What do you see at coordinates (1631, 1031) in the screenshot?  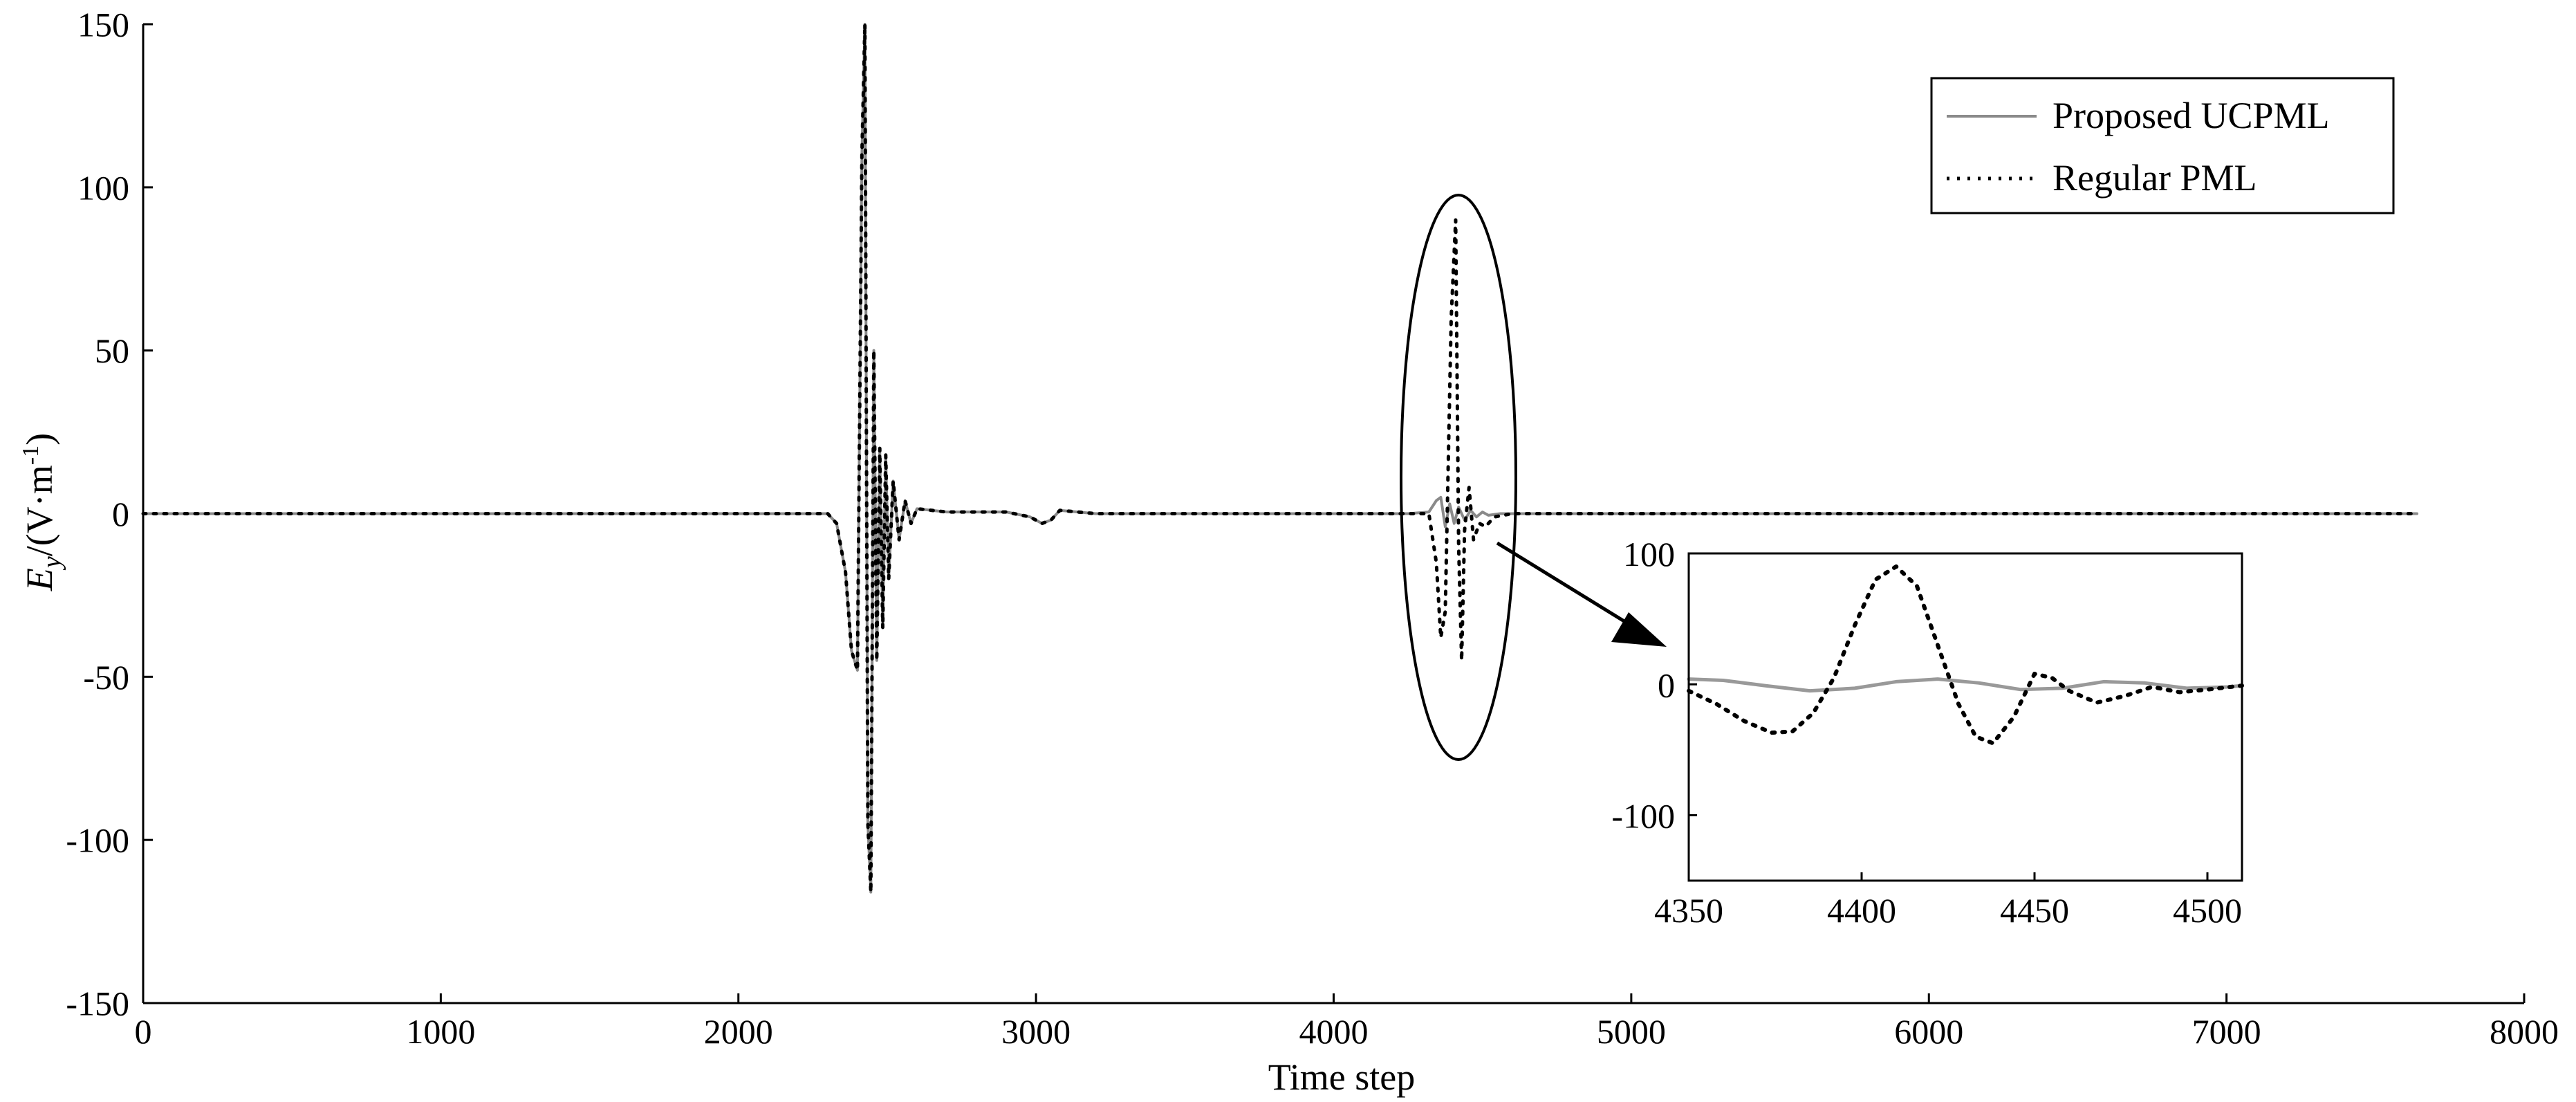 I see `main-x-tick-label: 5000` at bounding box center [1631, 1031].